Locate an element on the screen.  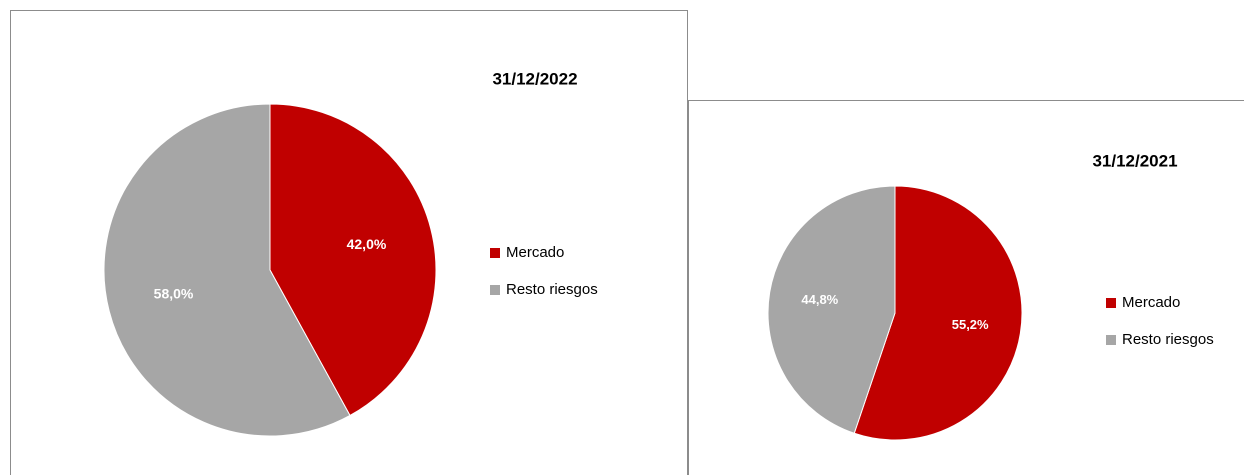
data-label: 42,0% is located at coordinates (367, 244).